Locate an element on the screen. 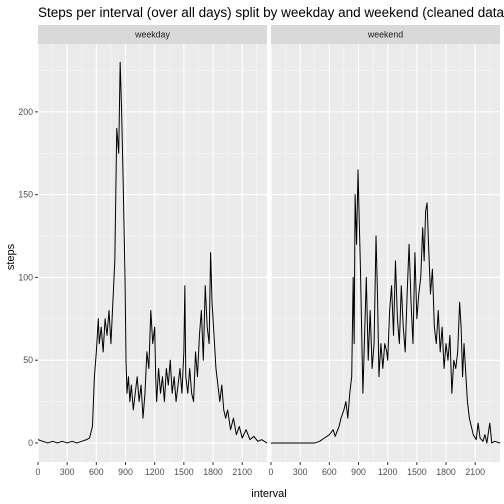  facet-strip-label: weekend is located at coordinates (385, 35).